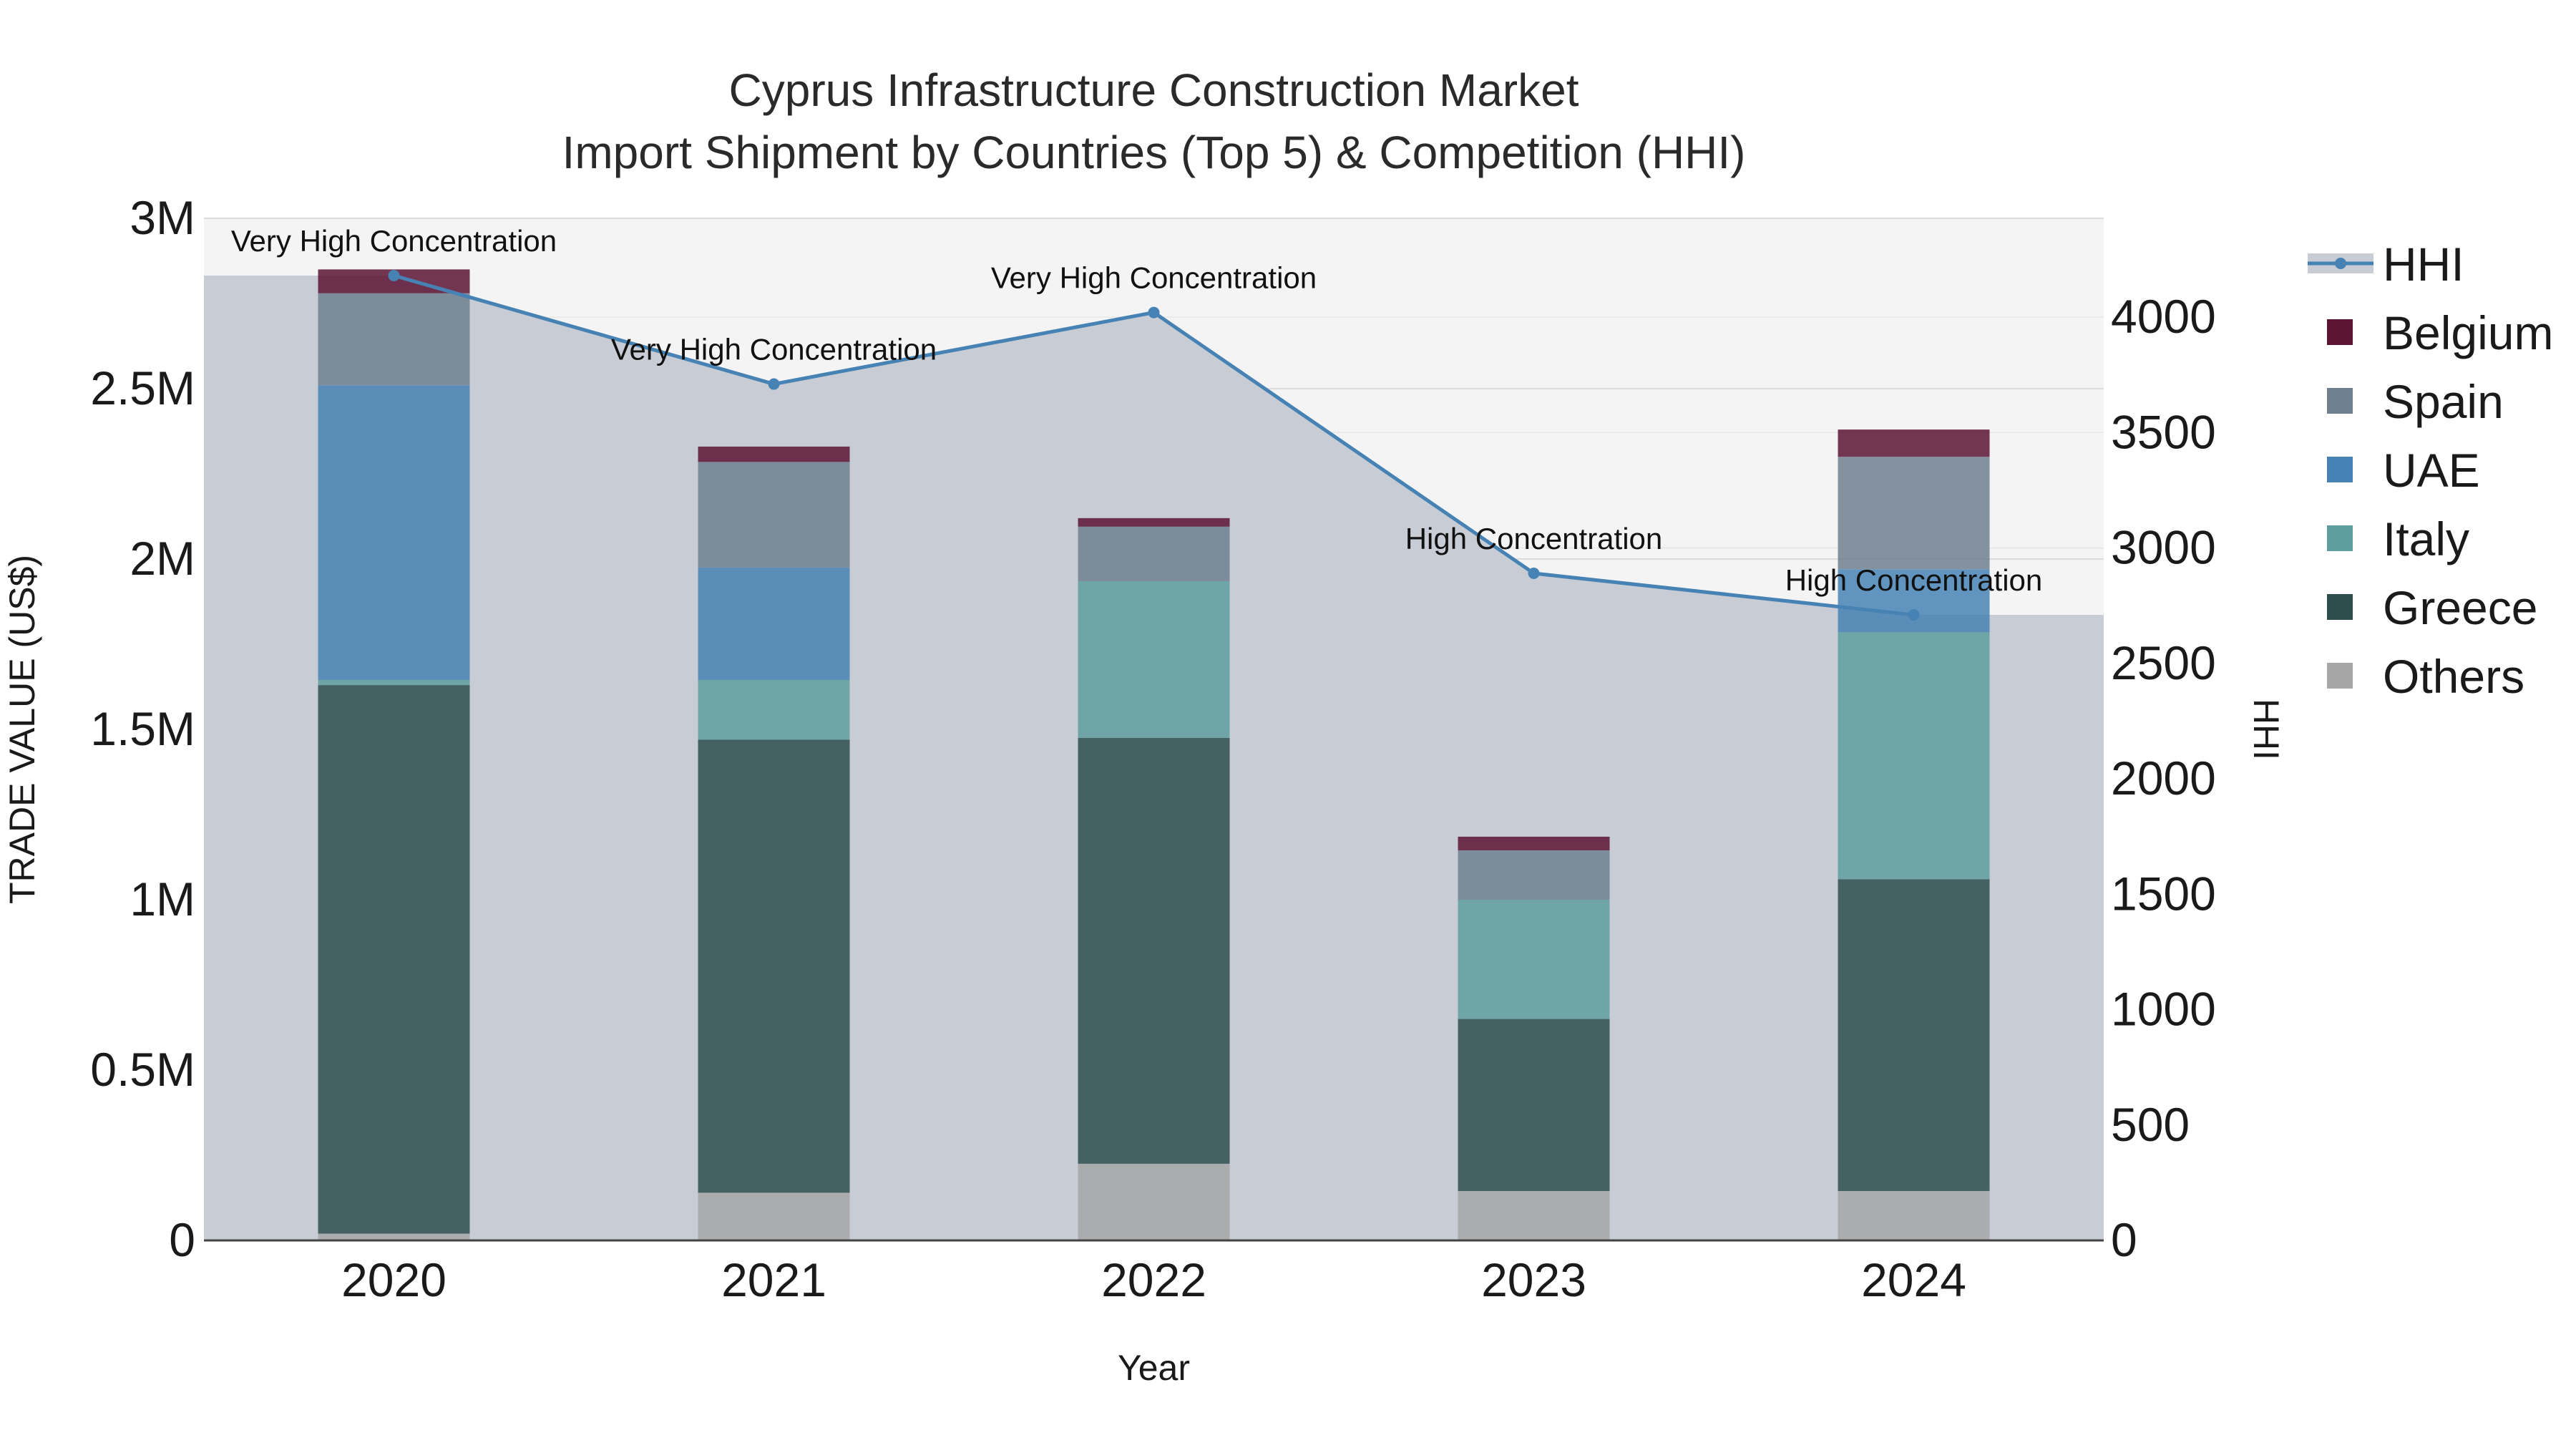 Image resolution: width=2576 pixels, height=1453 pixels. What do you see at coordinates (394, 241) in the screenshot?
I see `hhi-annotation-2020: Very High Concentration` at bounding box center [394, 241].